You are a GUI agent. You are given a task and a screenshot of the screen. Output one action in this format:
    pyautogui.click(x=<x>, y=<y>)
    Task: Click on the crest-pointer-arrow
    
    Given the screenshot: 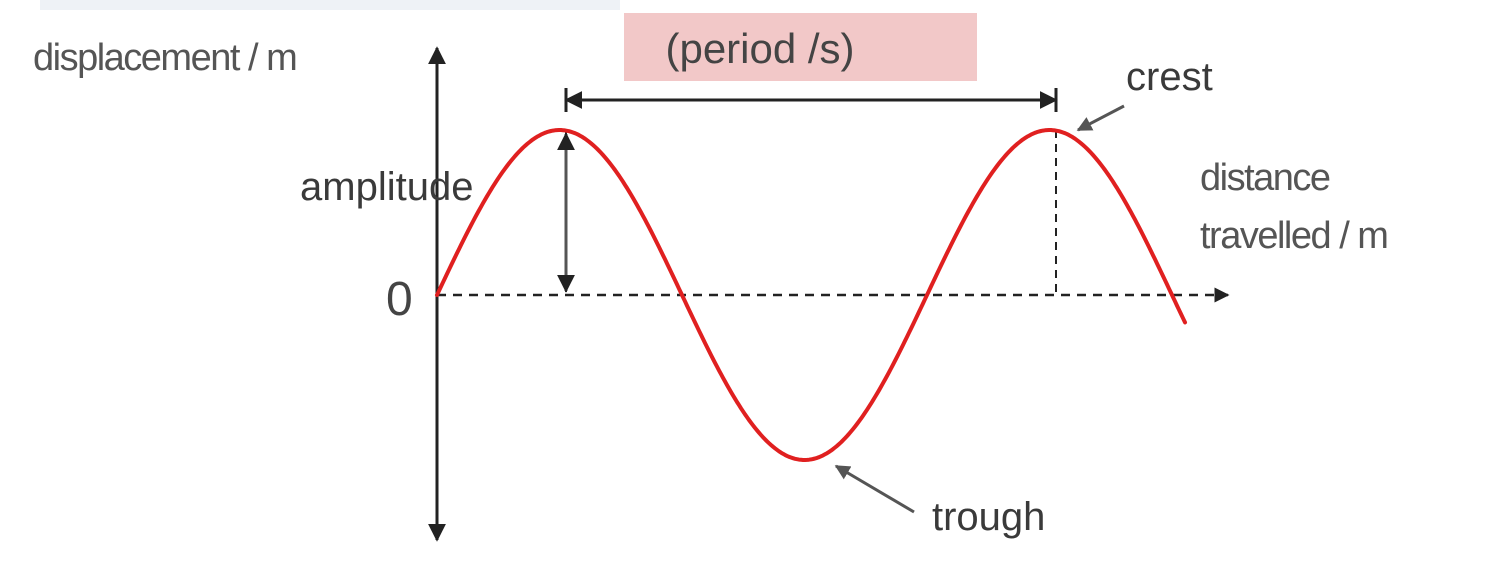 What is the action you would take?
    pyautogui.click(x=1100, y=118)
    